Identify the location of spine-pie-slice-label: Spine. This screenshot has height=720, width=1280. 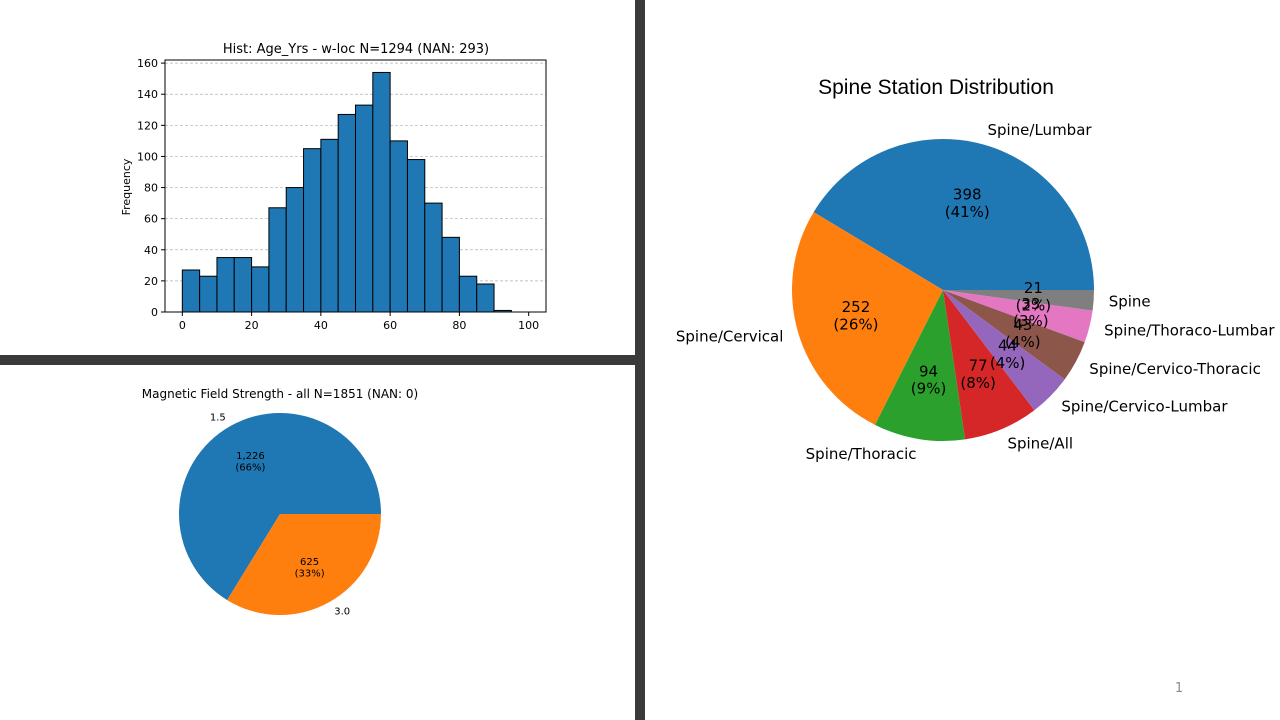
(1130, 302).